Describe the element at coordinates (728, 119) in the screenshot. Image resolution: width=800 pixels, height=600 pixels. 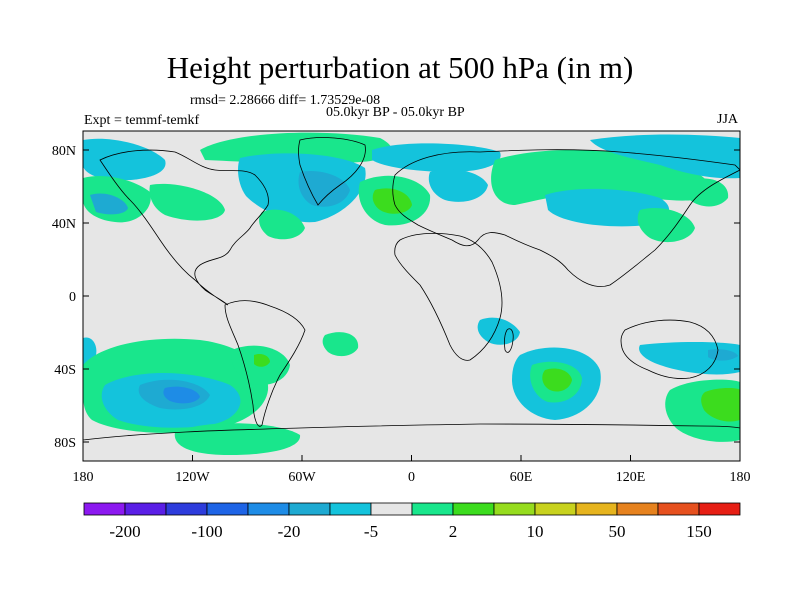
I see `season-label: JJA` at that location.